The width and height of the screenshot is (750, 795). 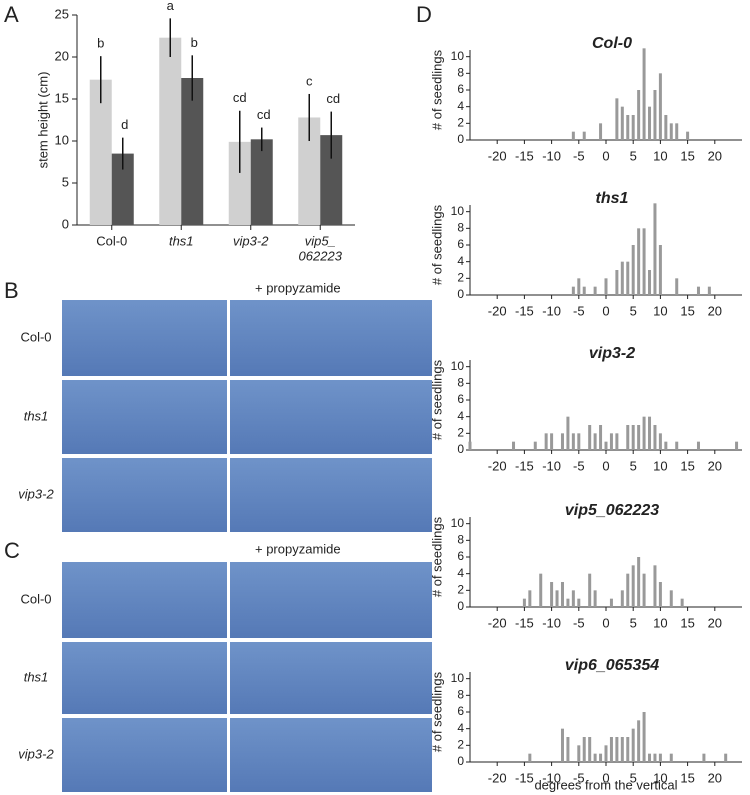 What do you see at coordinates (35, 336) in the screenshot?
I see `row-label: Col-0` at bounding box center [35, 336].